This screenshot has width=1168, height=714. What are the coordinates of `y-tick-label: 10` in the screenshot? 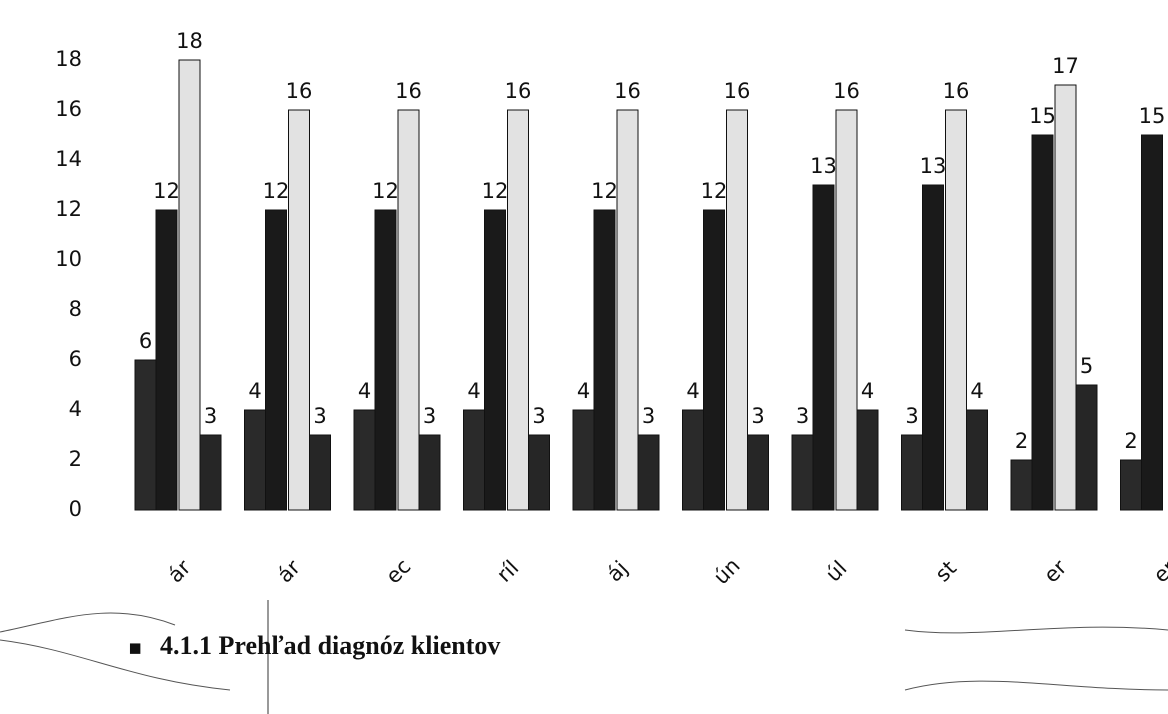 It's located at (68, 259).